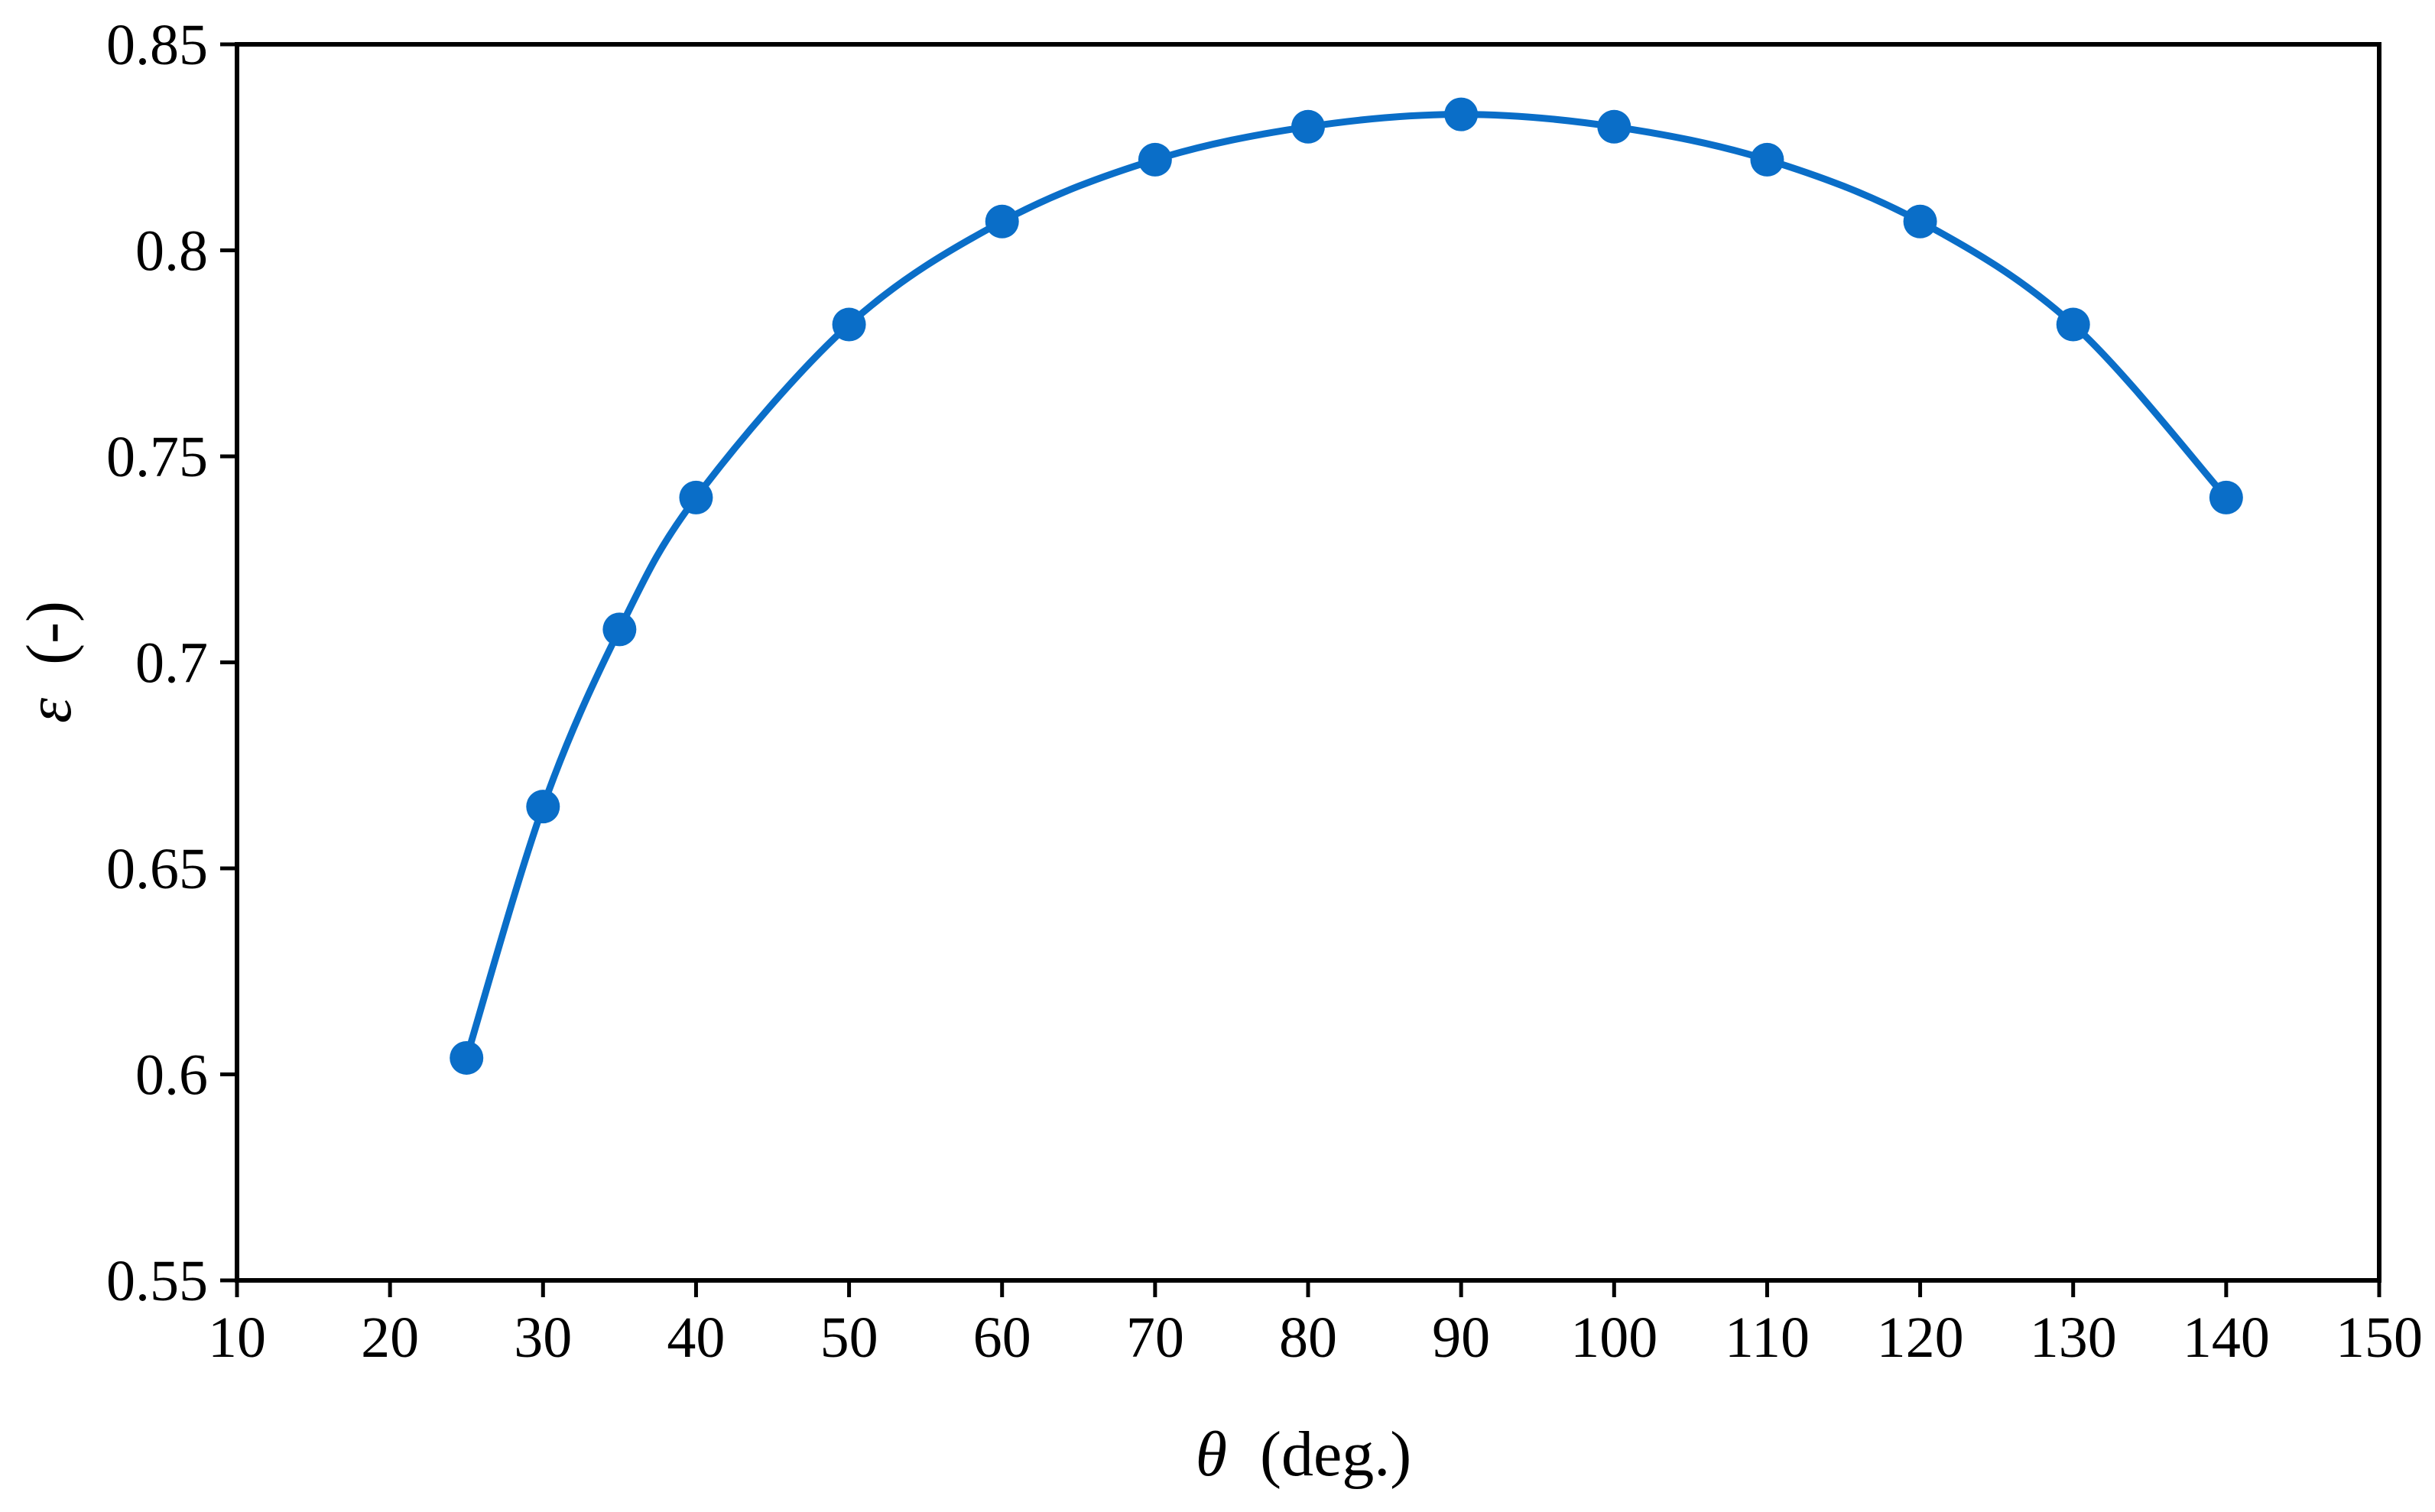  I want to click on y-tick-label: 0.75, so click(157, 457).